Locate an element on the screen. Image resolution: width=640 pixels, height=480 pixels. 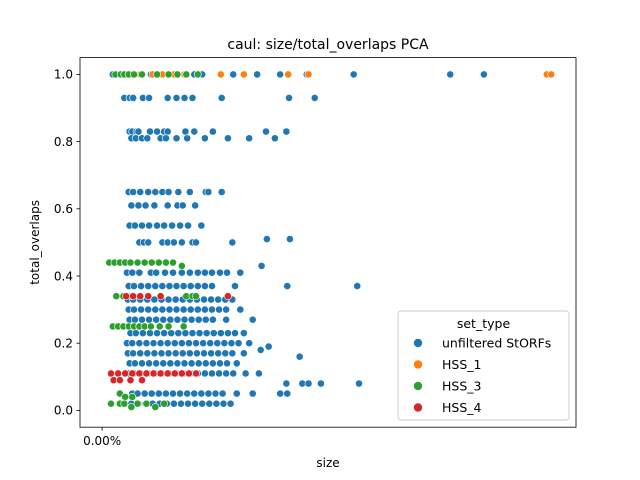
x-axis-label: size is located at coordinates (327, 463).